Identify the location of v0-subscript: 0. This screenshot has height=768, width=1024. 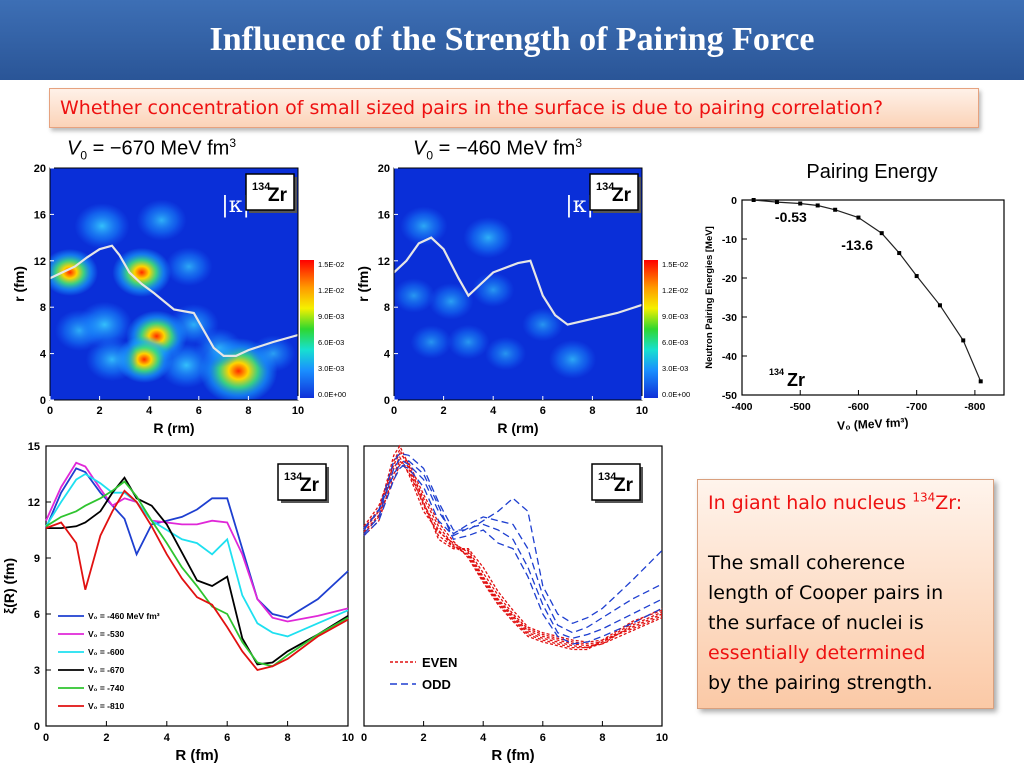
(430, 155).